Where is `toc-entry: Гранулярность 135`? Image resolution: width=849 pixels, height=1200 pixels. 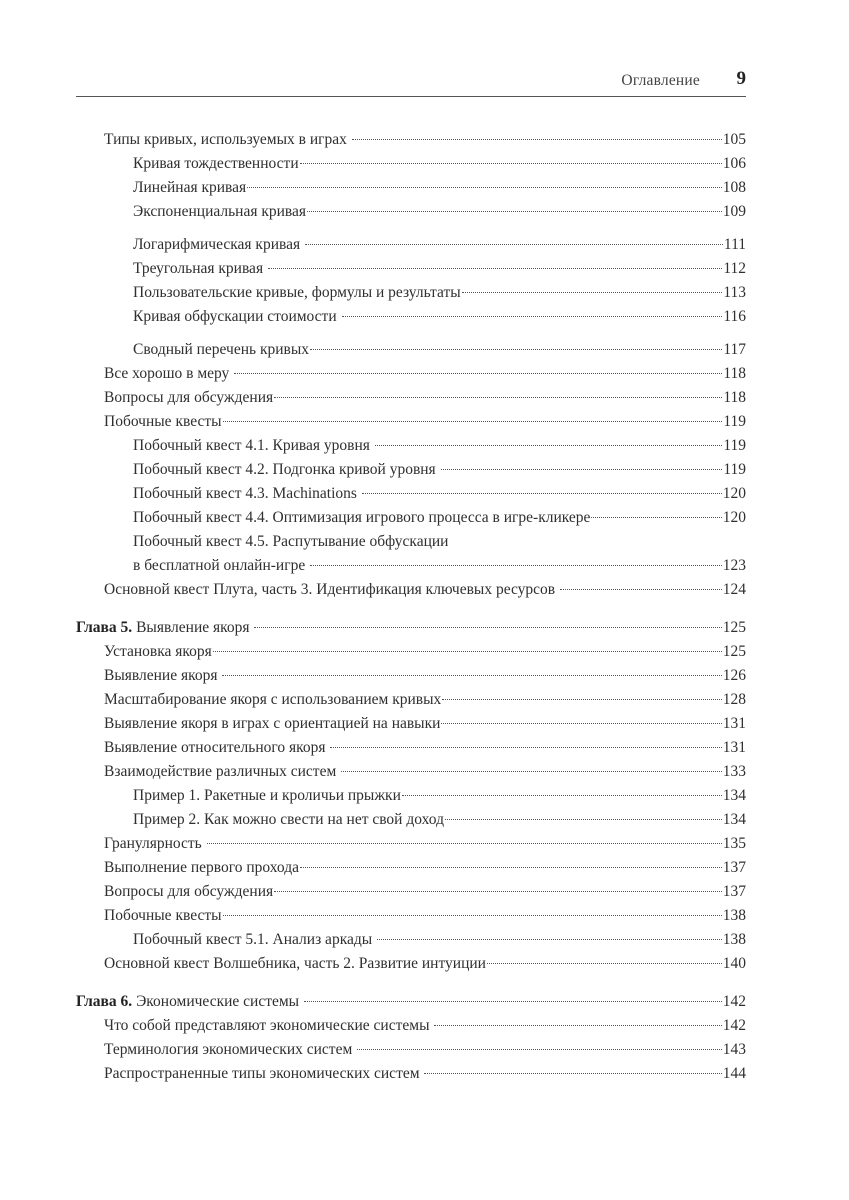 toc-entry: Гранулярность 135 is located at coordinates (411, 844).